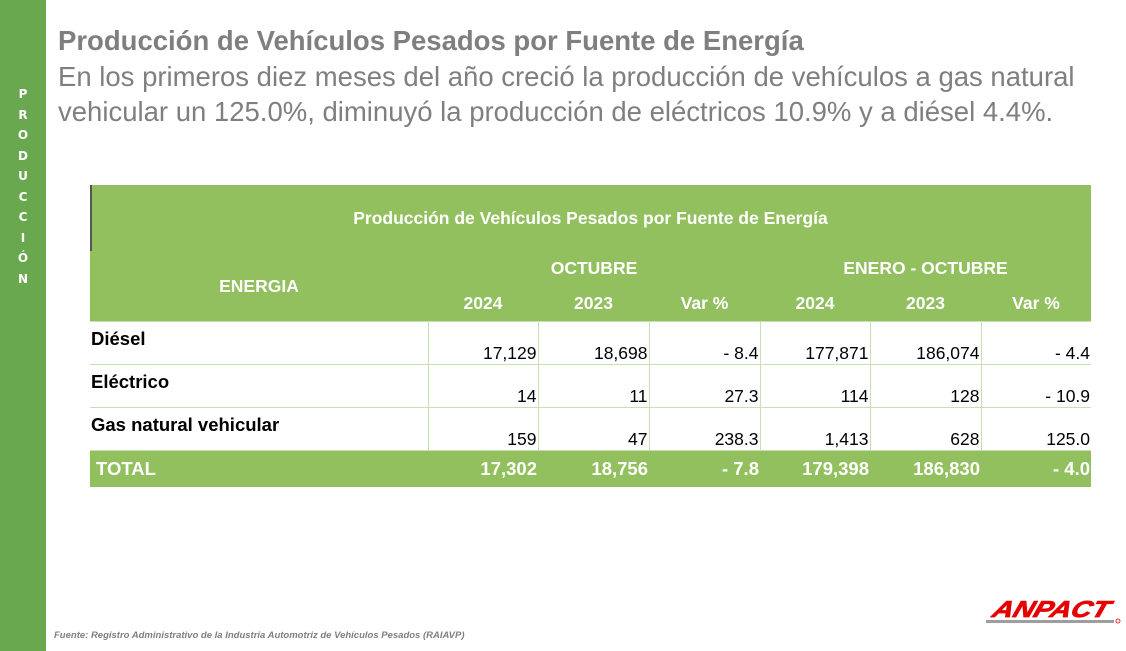 This screenshot has height=651, width=1126. I want to click on table-cell: 125.0, so click(1036, 429).